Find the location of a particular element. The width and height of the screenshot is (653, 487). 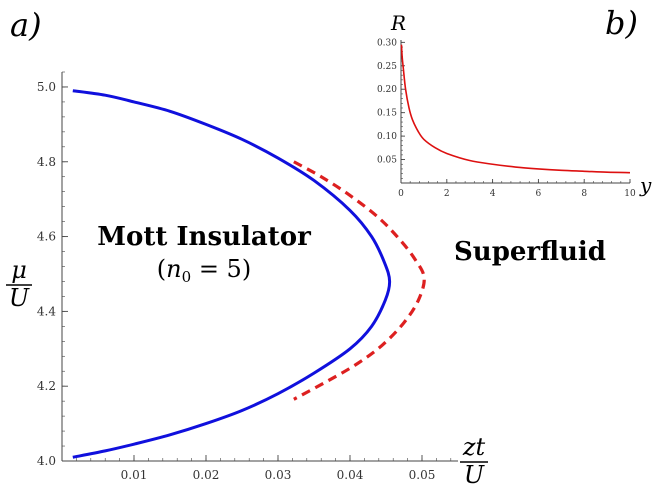

main-y-tick-label: 4.0 is located at coordinates (46, 461).